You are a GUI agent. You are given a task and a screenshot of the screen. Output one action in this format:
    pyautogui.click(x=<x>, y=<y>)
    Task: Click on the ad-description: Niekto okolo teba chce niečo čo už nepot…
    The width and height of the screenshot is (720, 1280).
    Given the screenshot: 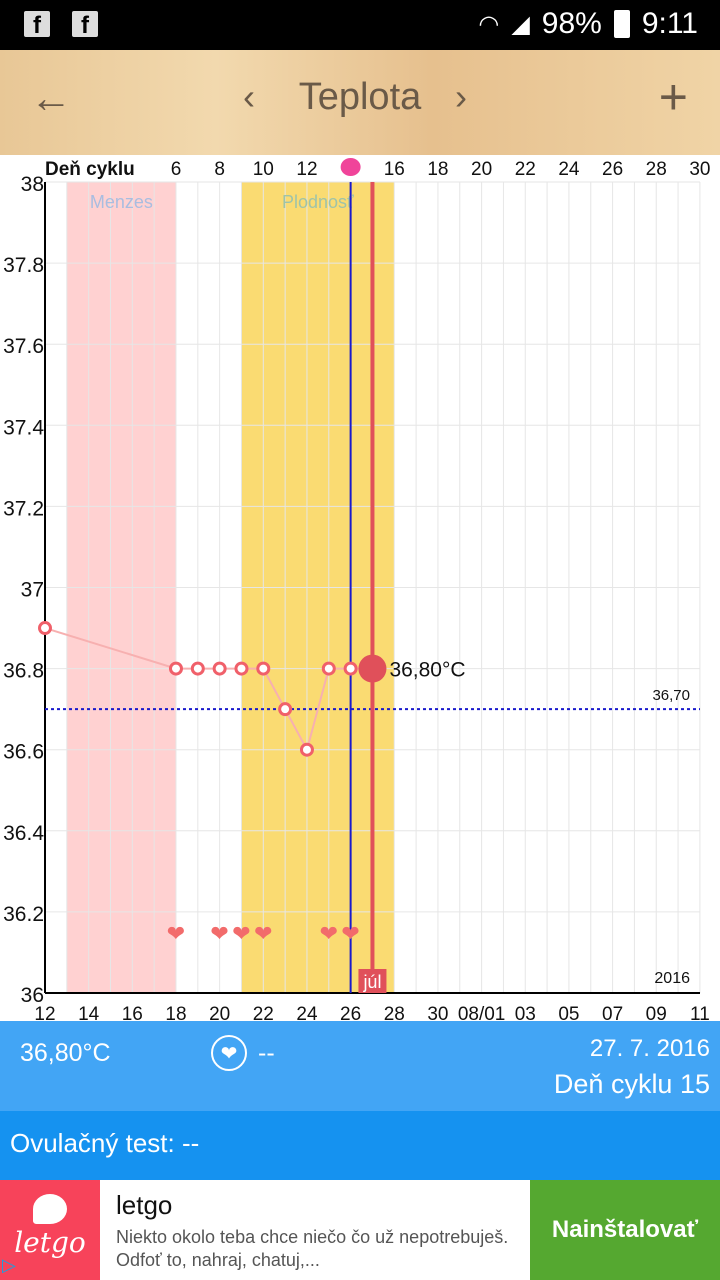 What is the action you would take?
    pyautogui.click(x=312, y=1248)
    